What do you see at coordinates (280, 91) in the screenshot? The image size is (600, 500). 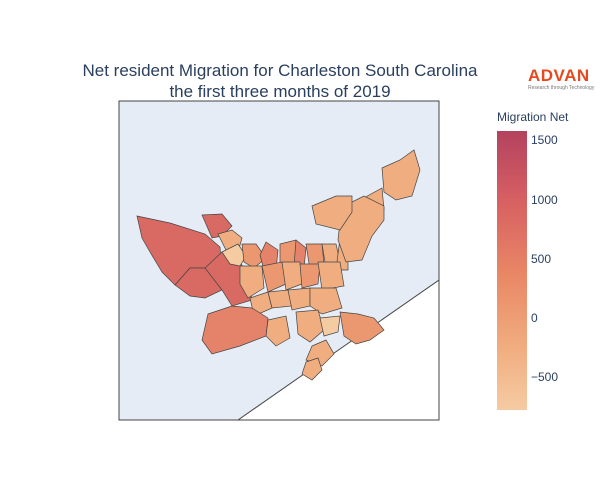 I see `chart-title-line2: the first three months of 2019` at bounding box center [280, 91].